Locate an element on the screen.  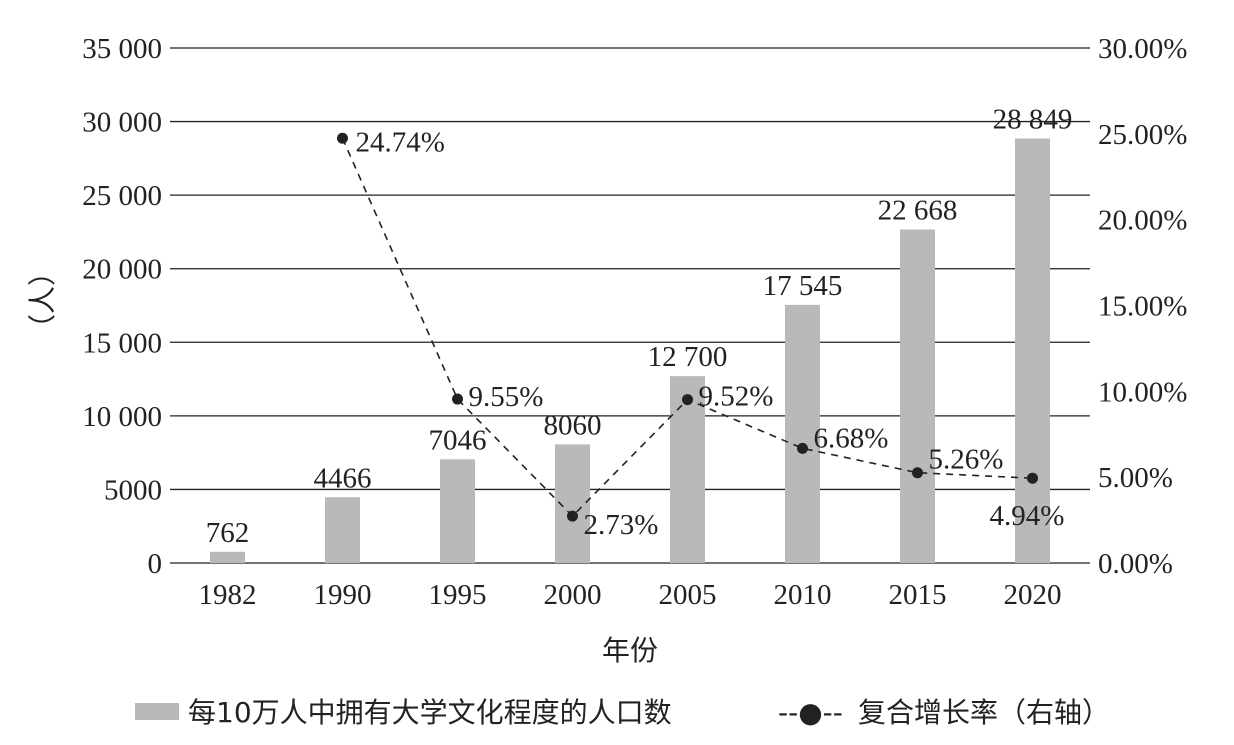
x-tick: 2005 is located at coordinates (688, 595).